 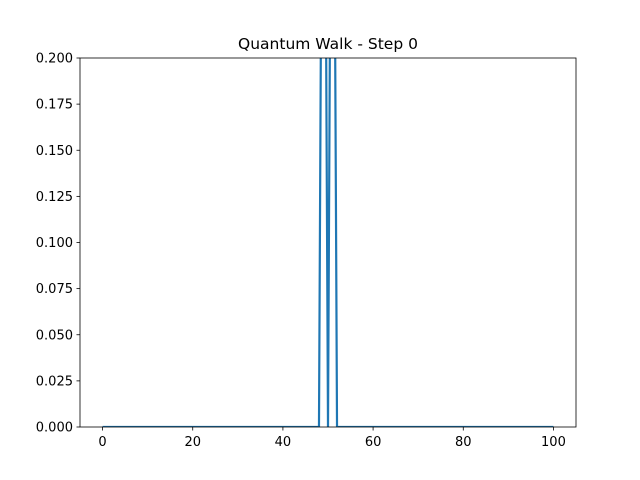 What do you see at coordinates (54, 105) in the screenshot?
I see `y-tick-label: 0.175` at bounding box center [54, 105].